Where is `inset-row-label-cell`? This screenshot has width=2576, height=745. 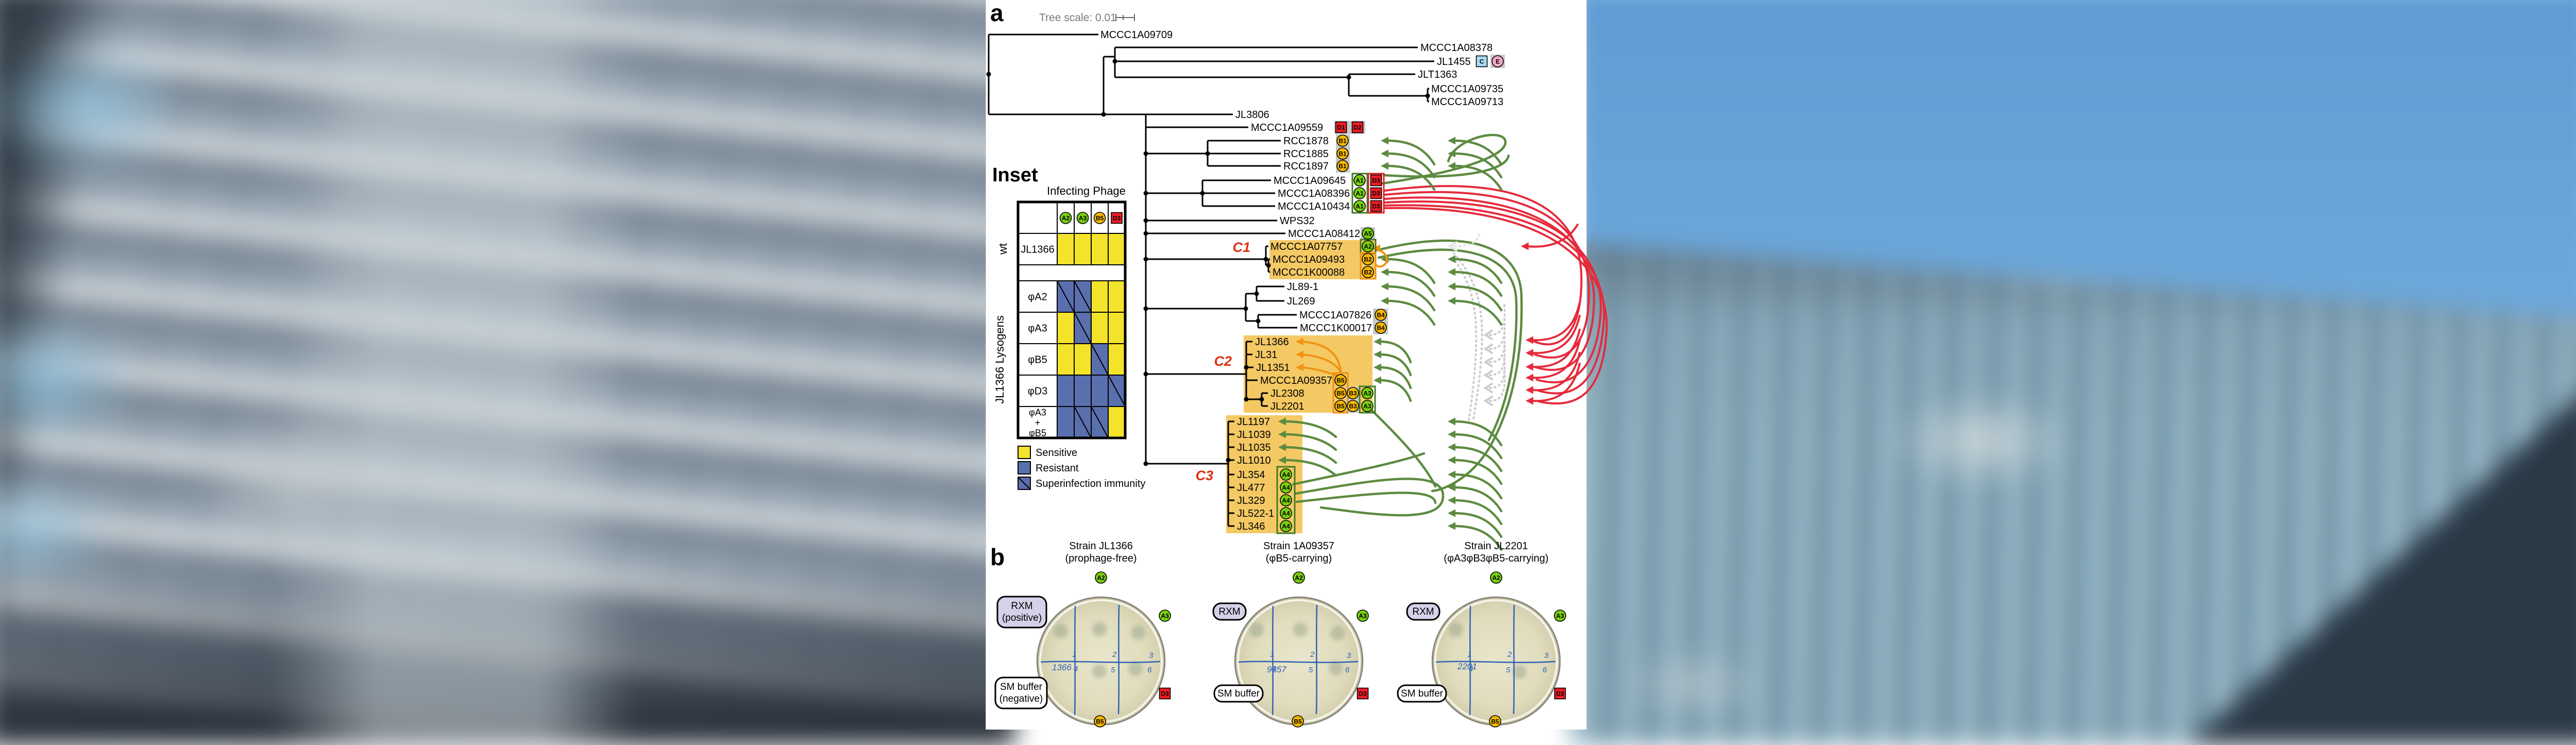
inset-row-label-cell is located at coordinates (1038, 296).